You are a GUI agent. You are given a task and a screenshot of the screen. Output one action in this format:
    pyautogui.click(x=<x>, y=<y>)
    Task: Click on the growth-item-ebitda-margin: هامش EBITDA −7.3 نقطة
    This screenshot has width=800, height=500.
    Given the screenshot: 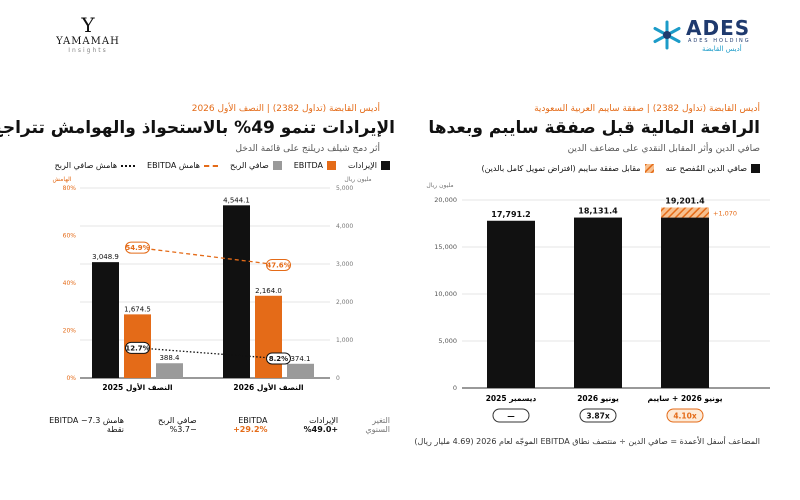 What is the action you would take?
    pyautogui.click(x=82, y=425)
    